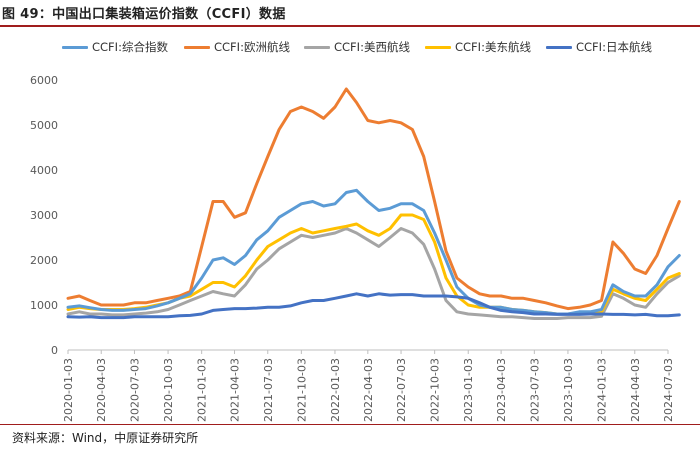 Image resolution: width=700 pixels, height=450 pixels. Describe the element at coordinates (614, 47) in the screenshot. I see `legend-label-japan: CCFI:日本航线` at that location.